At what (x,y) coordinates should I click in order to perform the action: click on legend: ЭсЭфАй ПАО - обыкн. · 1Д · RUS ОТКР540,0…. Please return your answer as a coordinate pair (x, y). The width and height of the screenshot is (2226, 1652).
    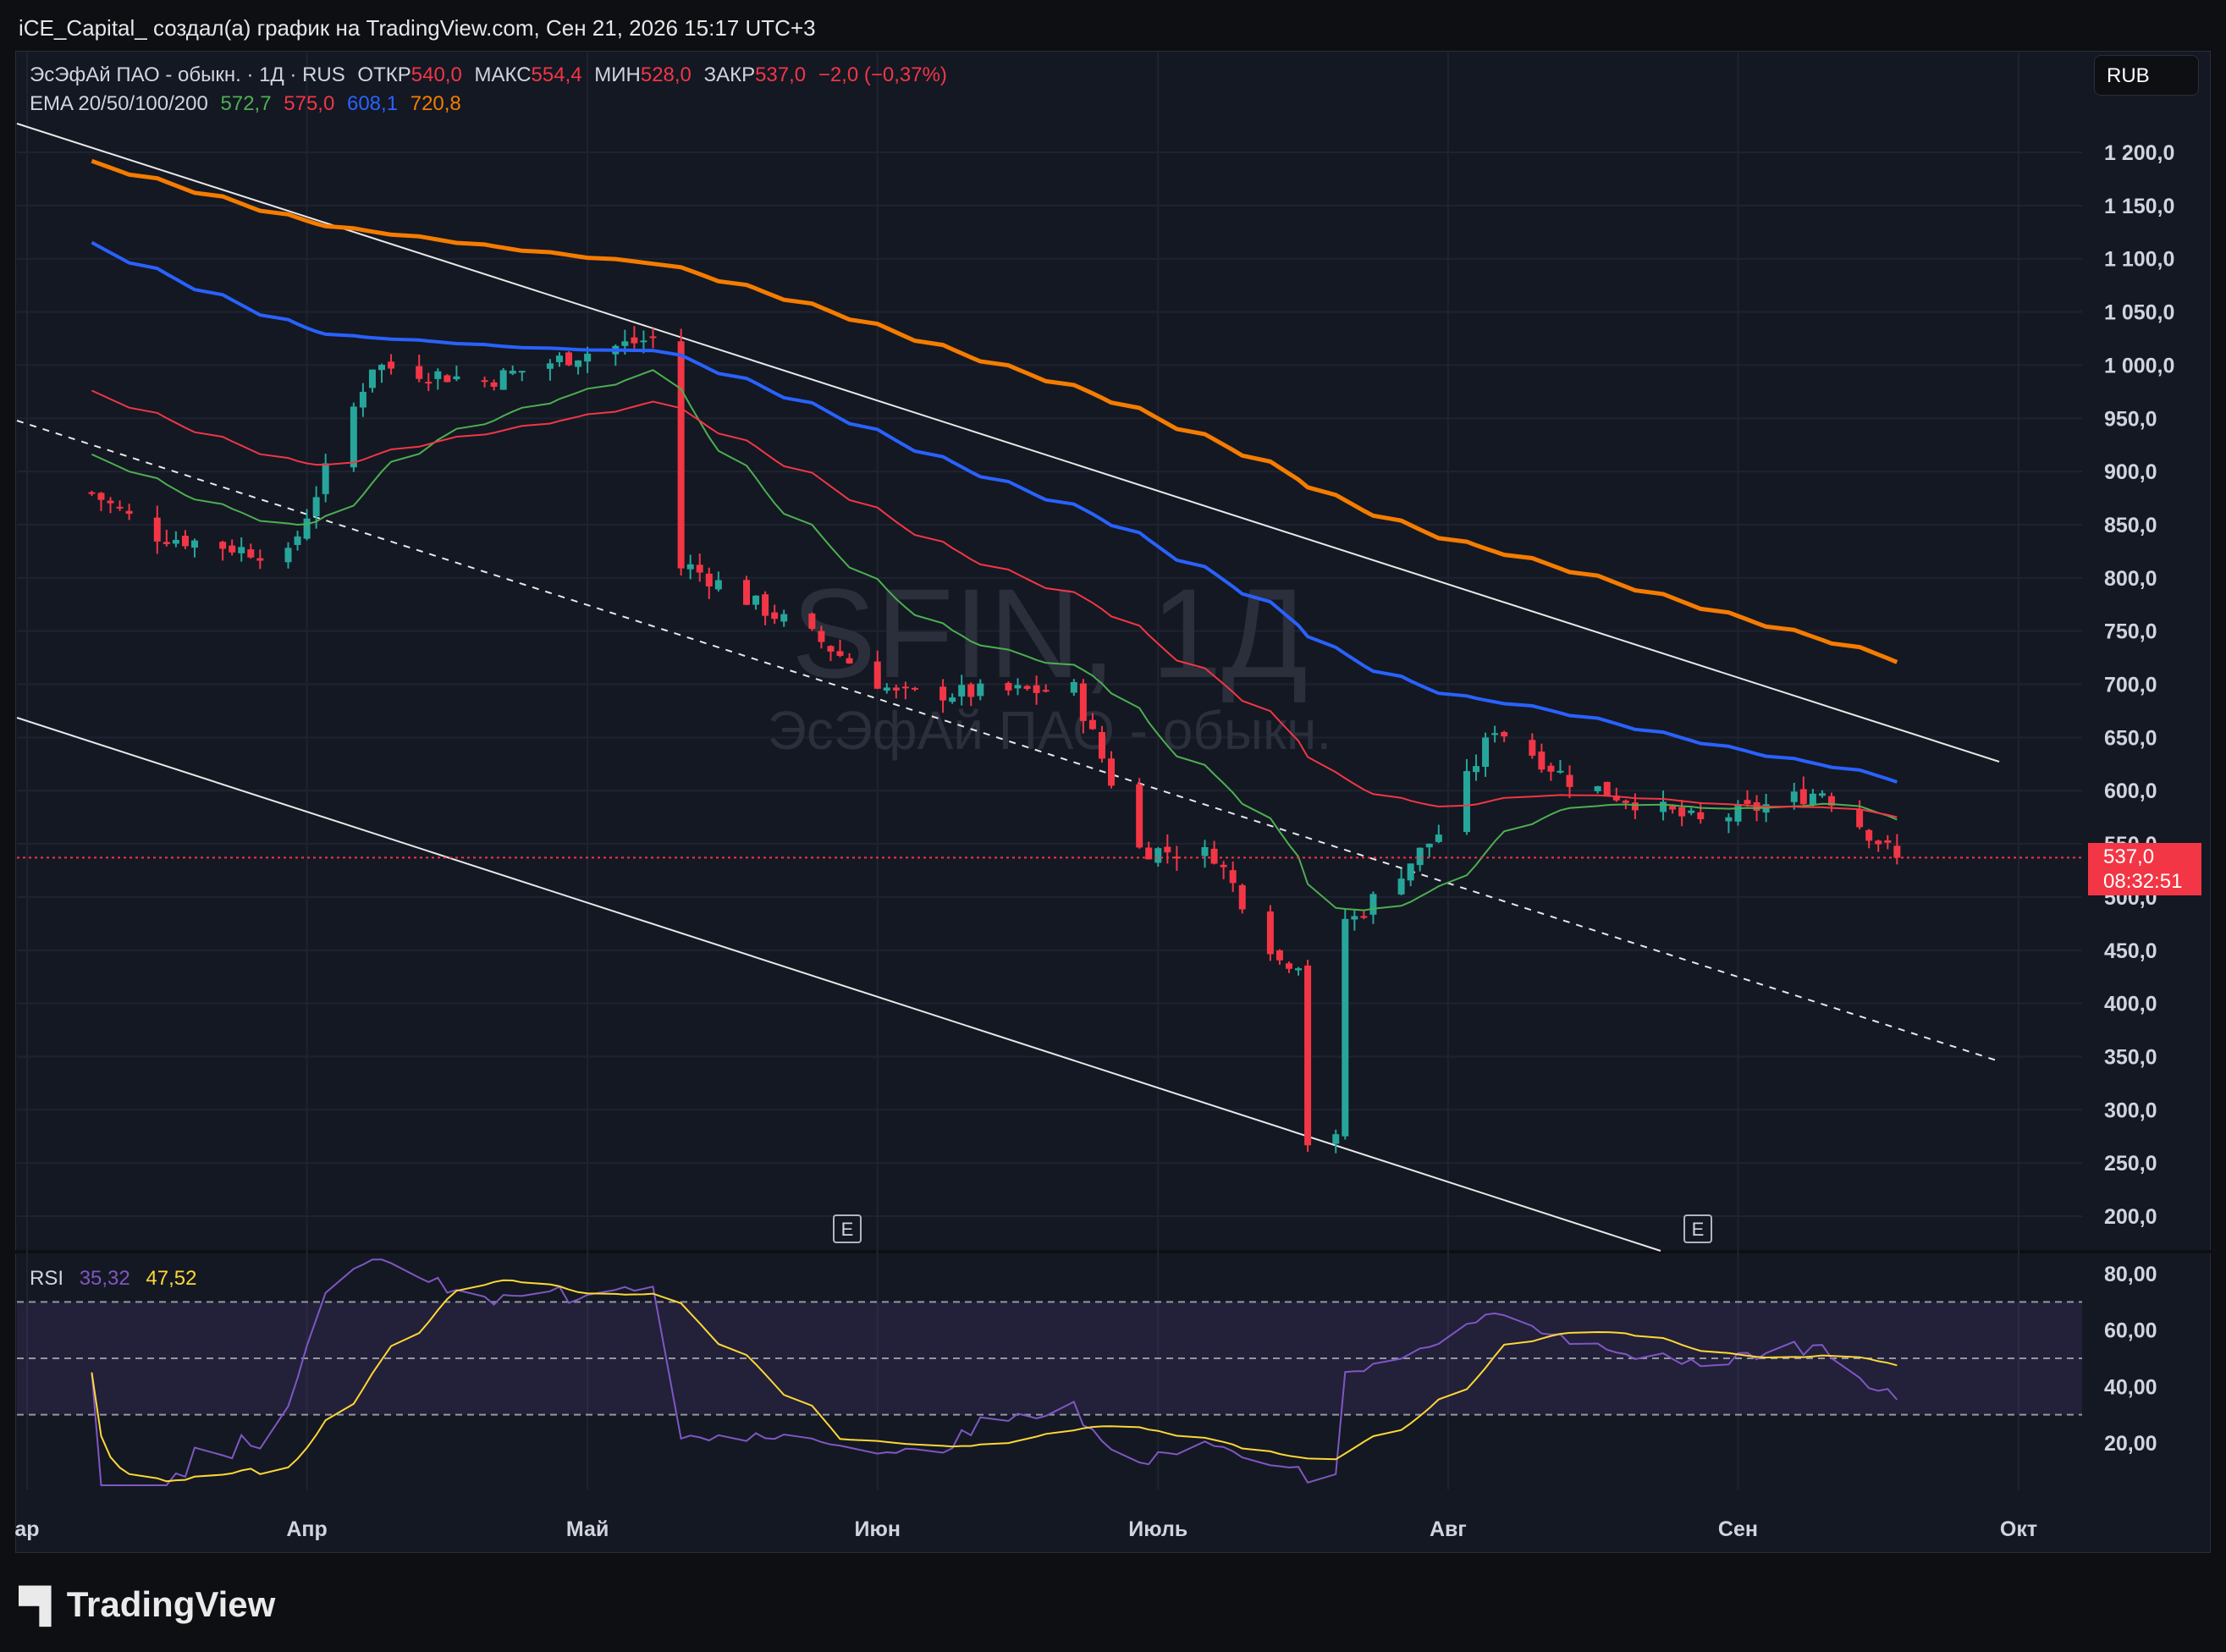
    Looking at the image, I should click on (492, 89).